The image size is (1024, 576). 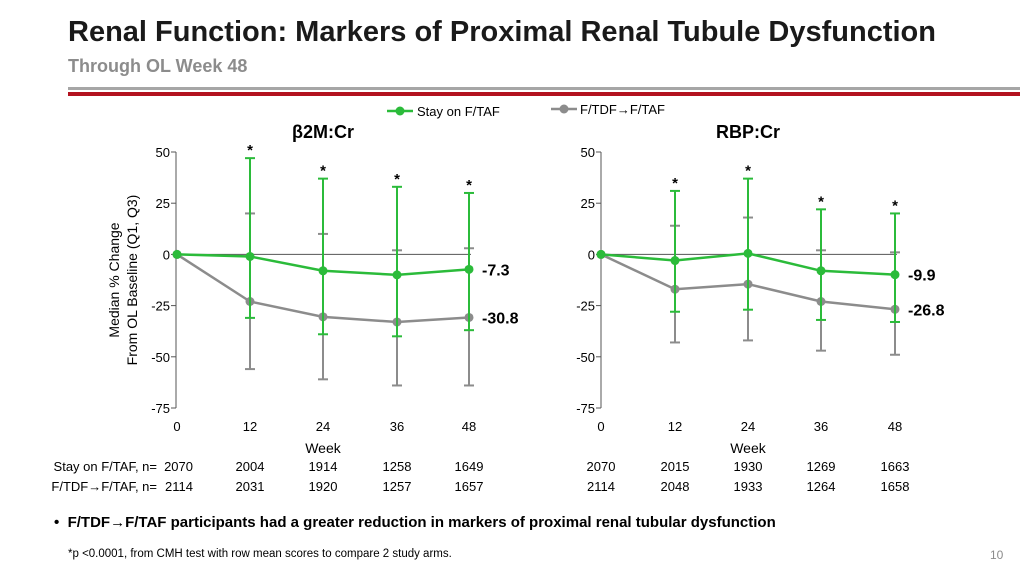 I want to click on panel1-y-tick-label: -25, so click(x=160, y=306).